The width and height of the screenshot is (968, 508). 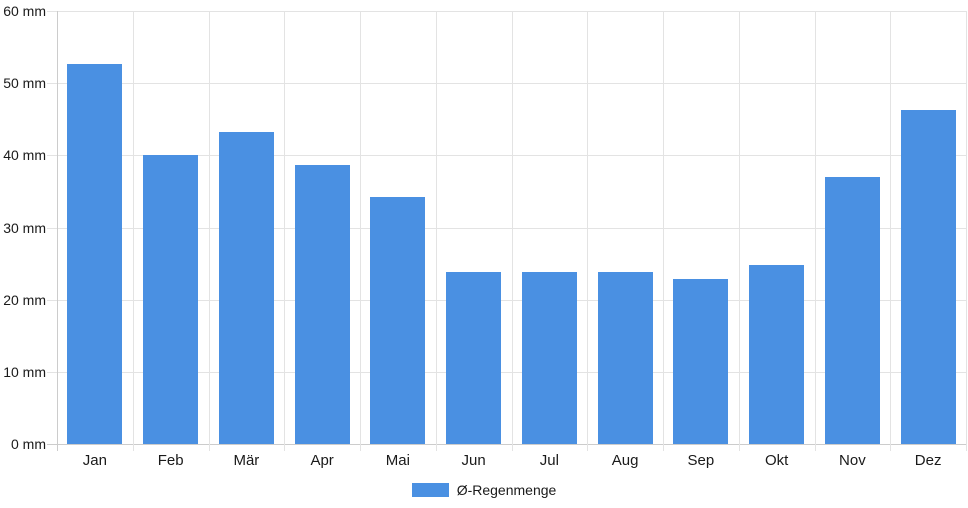 I want to click on x-axis-line, so click(x=506, y=444).